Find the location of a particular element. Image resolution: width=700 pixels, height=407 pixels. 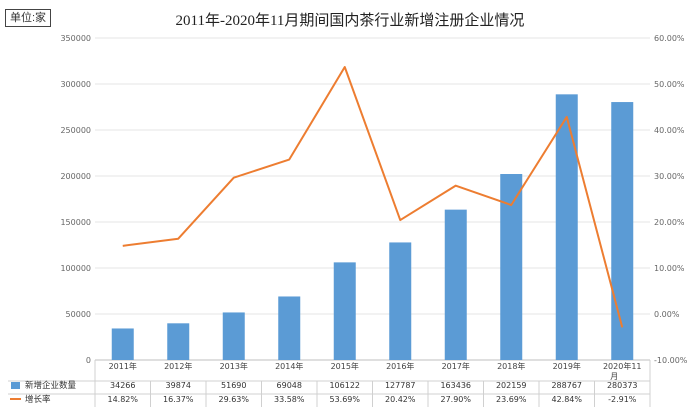

category-label: 2013年 is located at coordinates (234, 366).